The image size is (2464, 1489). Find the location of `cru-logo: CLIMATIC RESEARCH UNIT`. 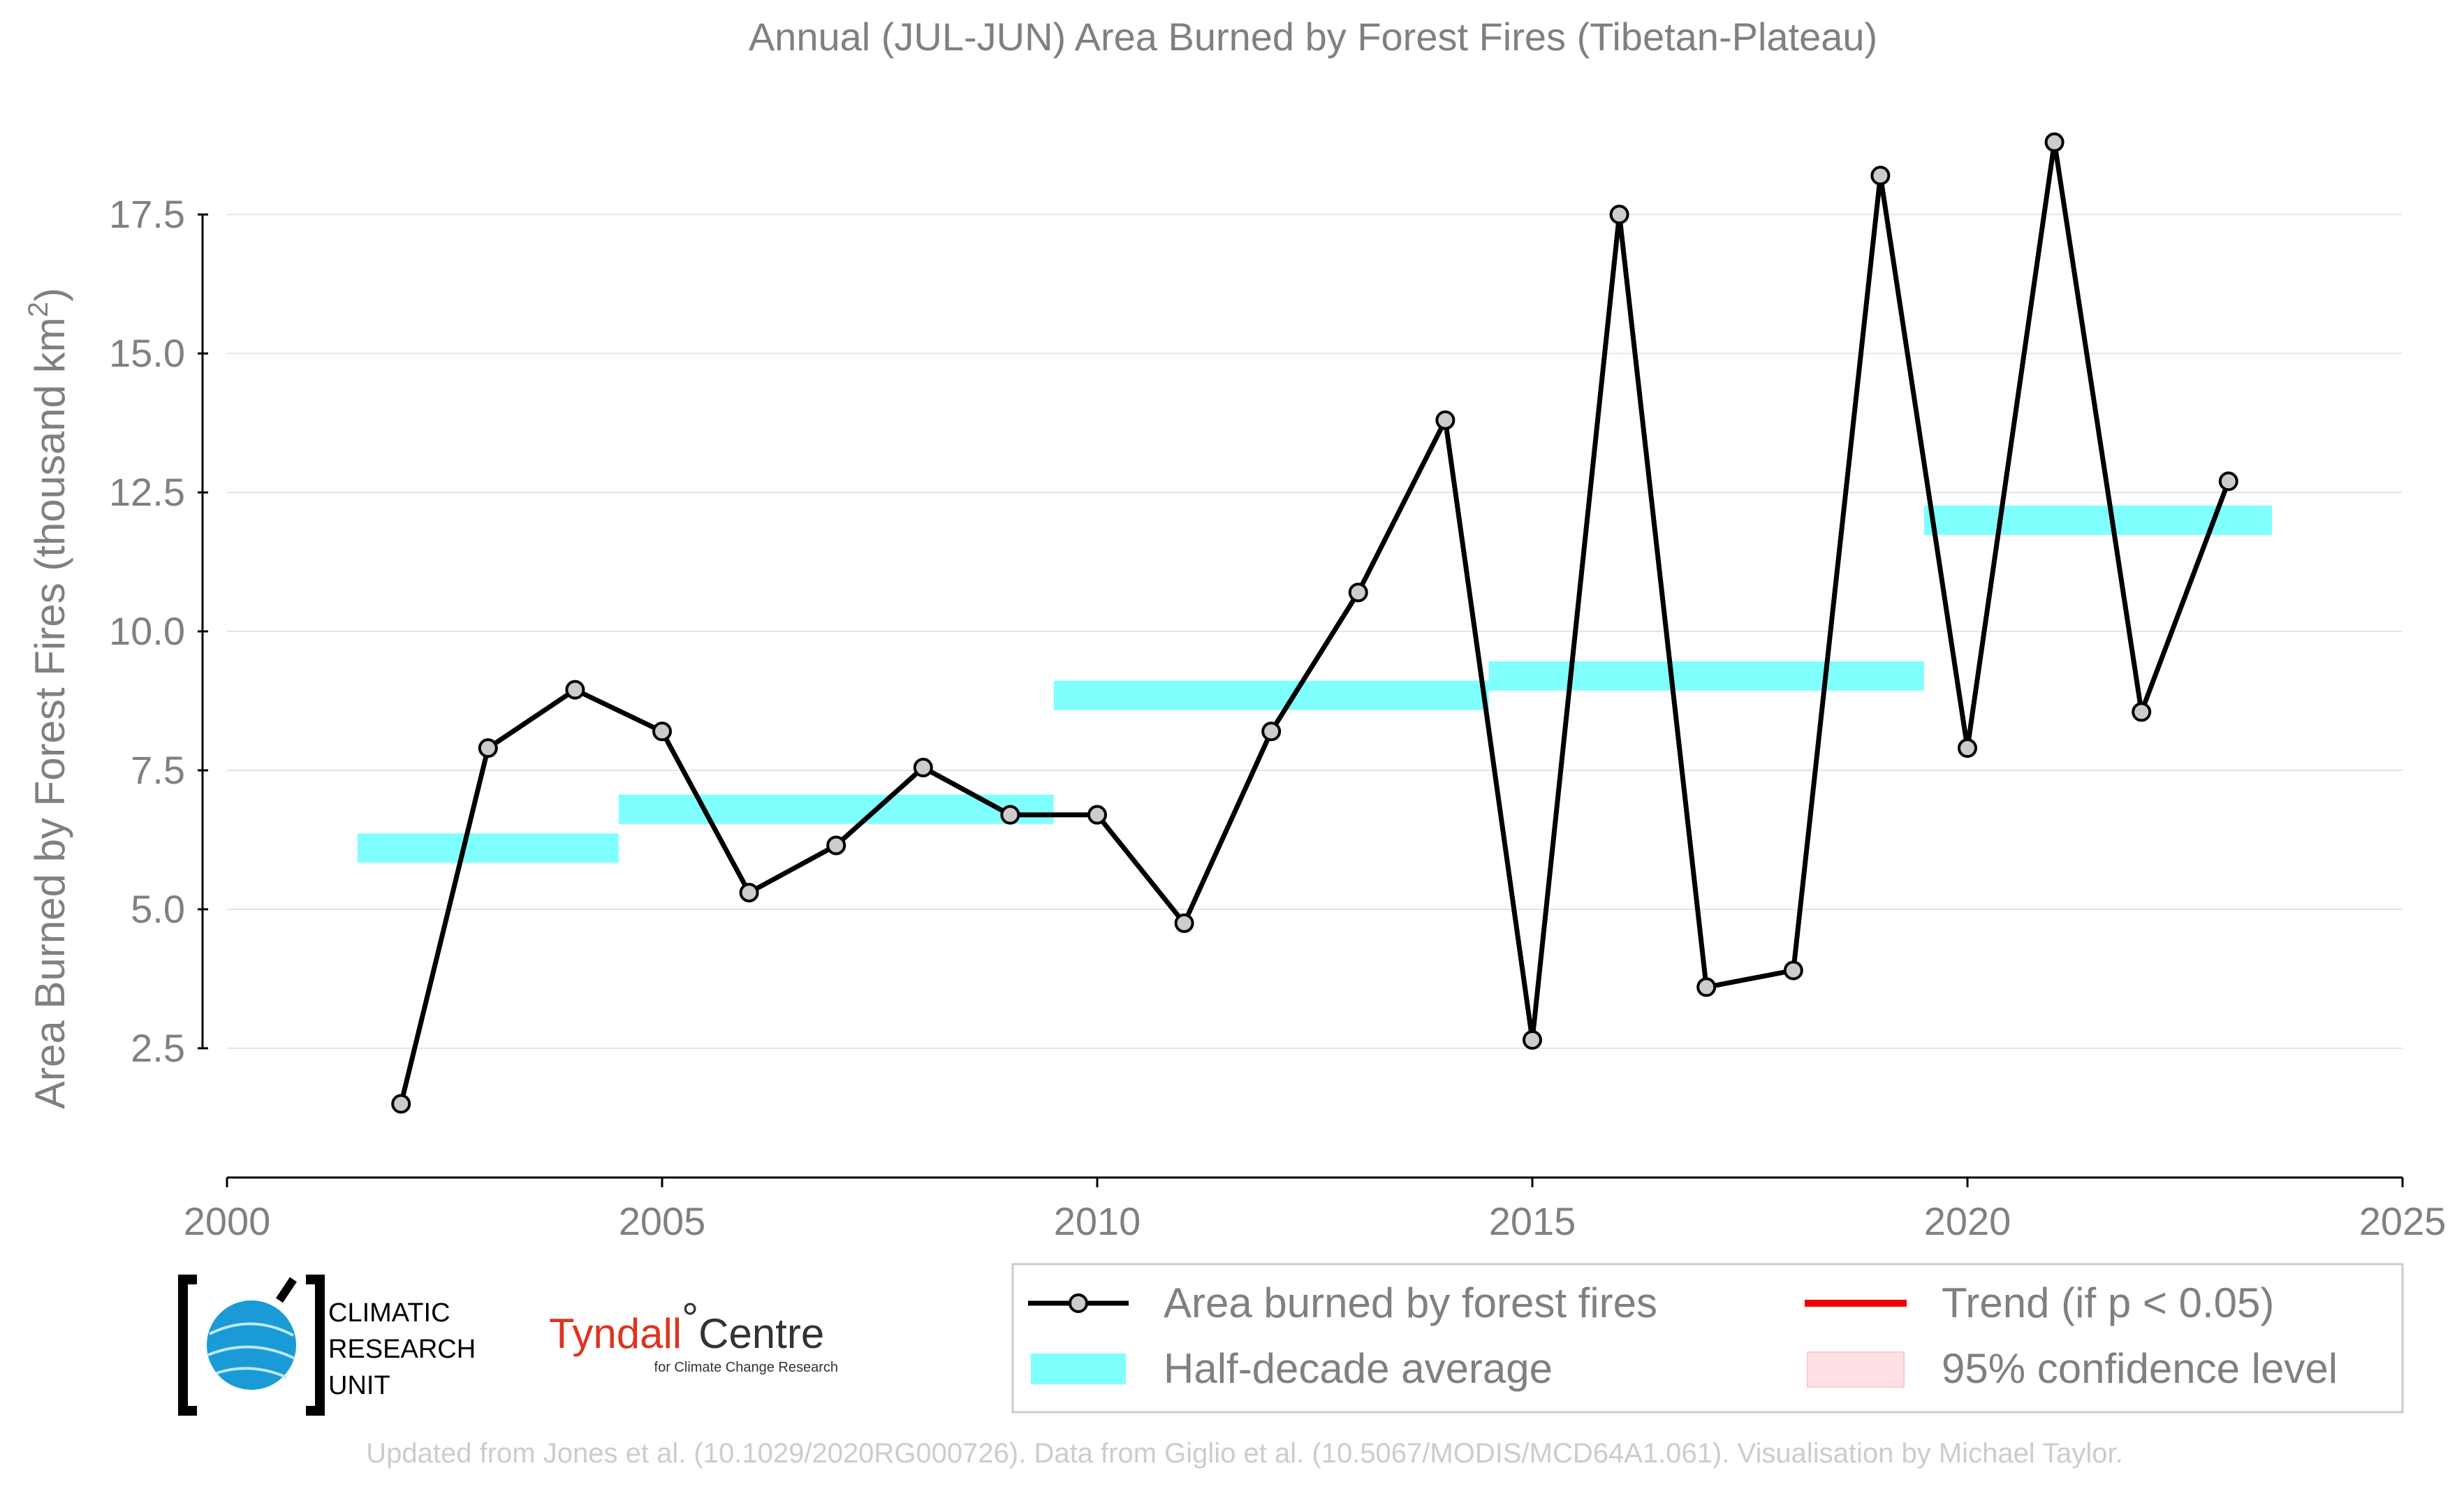

cru-logo: CLIMATIC RESEARCH UNIT is located at coordinates (327, 1345).